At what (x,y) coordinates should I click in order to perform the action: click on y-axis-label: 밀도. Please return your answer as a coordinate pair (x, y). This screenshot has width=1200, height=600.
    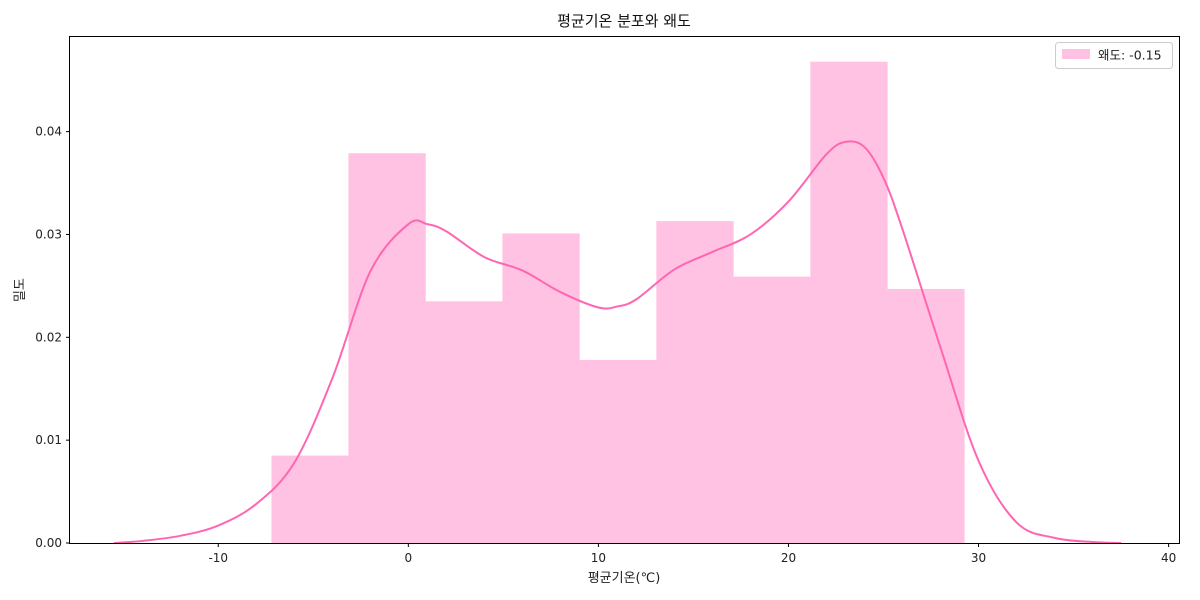
    Looking at the image, I should click on (20, 290).